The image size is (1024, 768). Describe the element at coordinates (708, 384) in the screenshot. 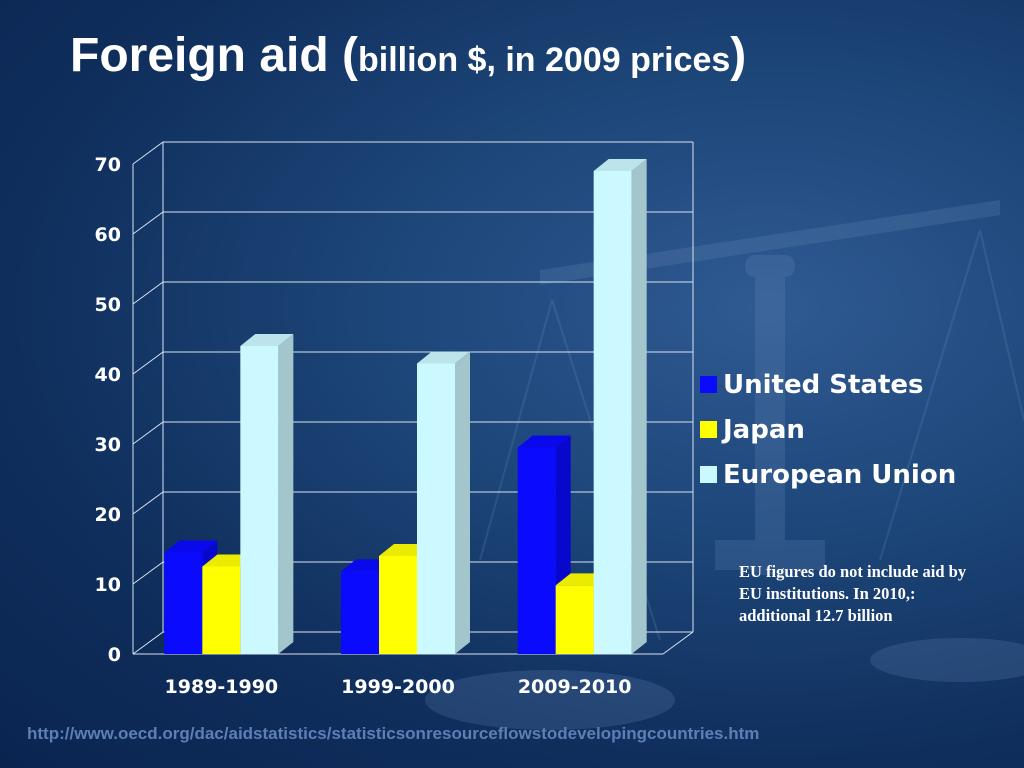

I see `legend-swatch-united-states` at that location.